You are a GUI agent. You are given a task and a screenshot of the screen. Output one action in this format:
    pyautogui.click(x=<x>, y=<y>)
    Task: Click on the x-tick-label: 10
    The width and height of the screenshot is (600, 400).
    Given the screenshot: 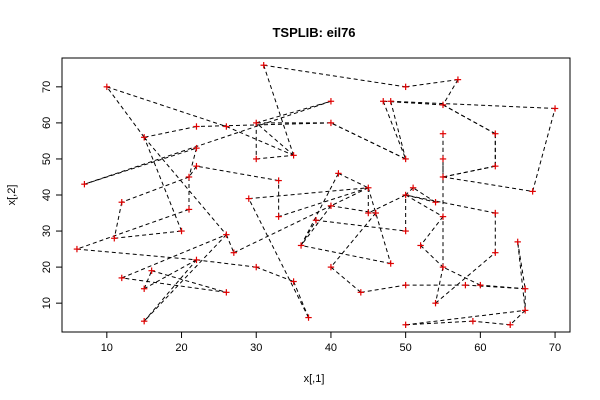 What is the action you would take?
    pyautogui.click(x=107, y=348)
    